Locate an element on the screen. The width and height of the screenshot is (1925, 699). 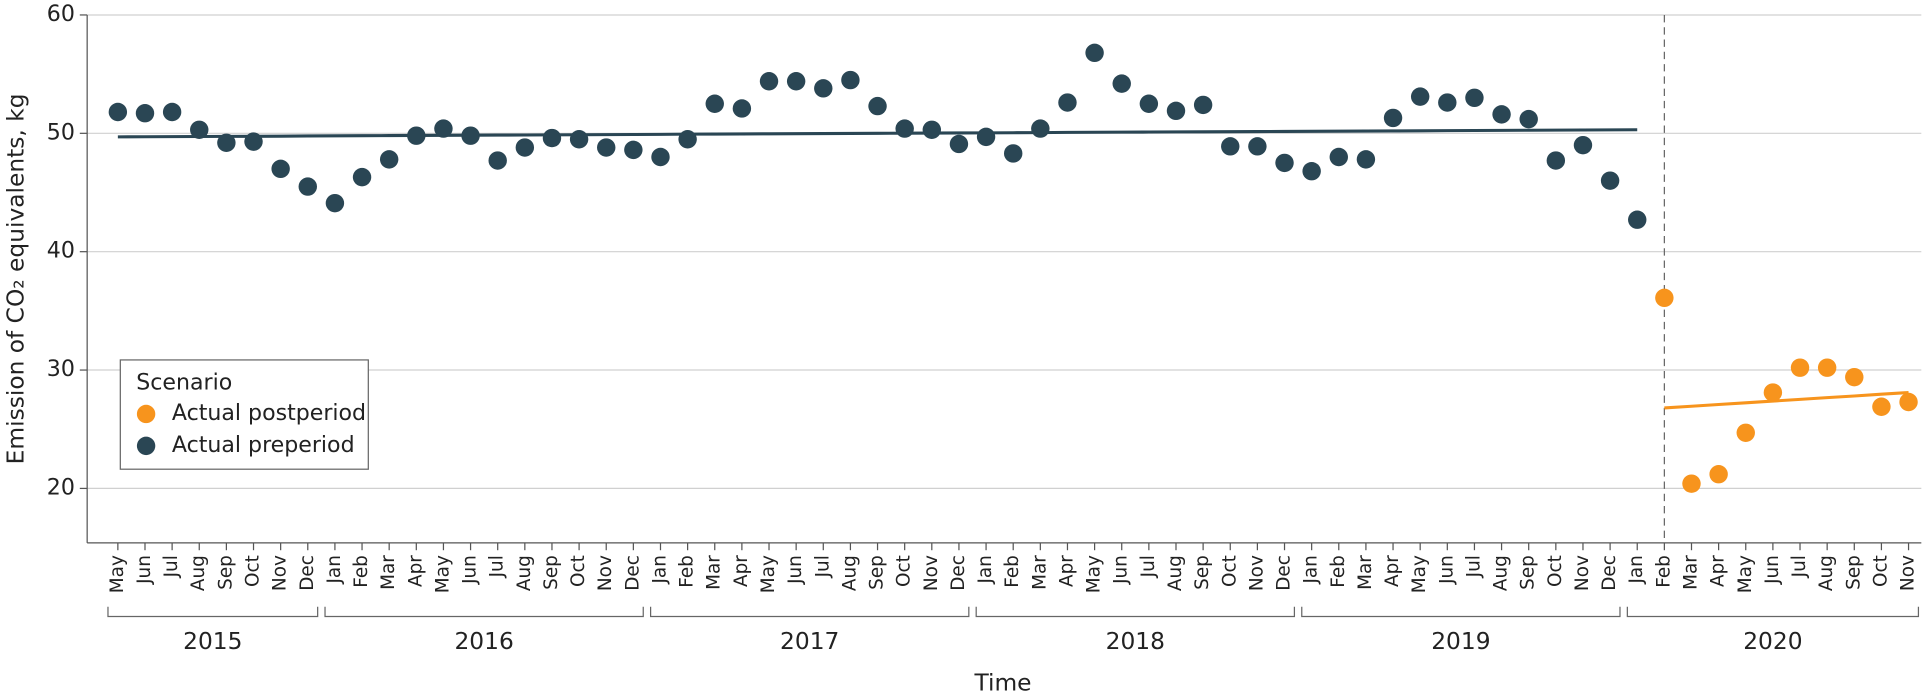
year-label: 2019 is located at coordinates (1460, 641).